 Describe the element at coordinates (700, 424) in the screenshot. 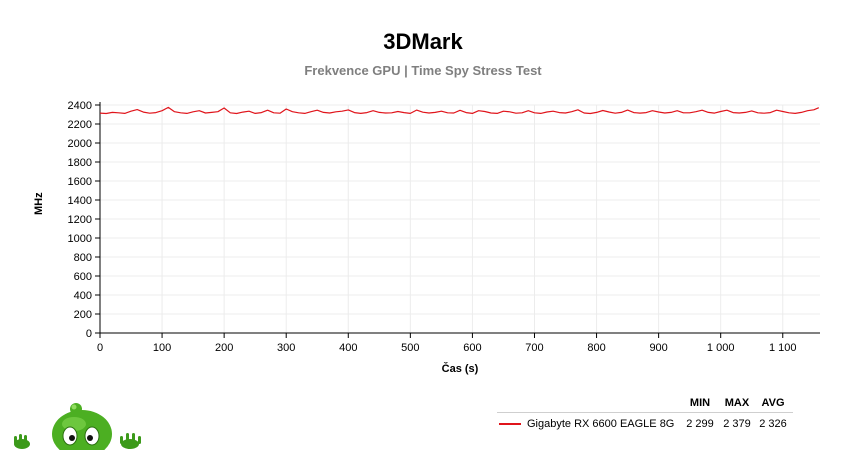

I see `legend-min-value: 2 299` at that location.